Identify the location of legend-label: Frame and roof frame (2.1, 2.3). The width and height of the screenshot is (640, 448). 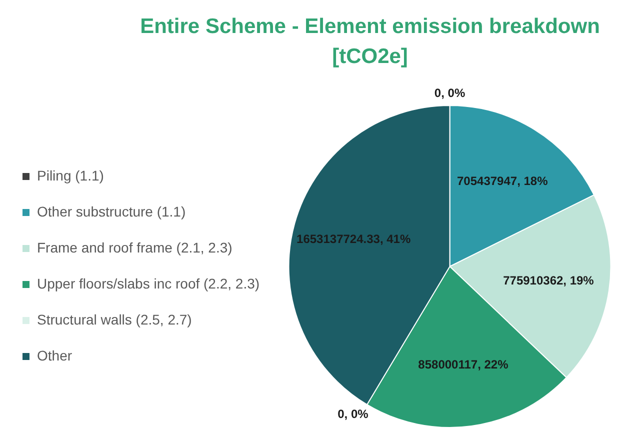
(134, 247).